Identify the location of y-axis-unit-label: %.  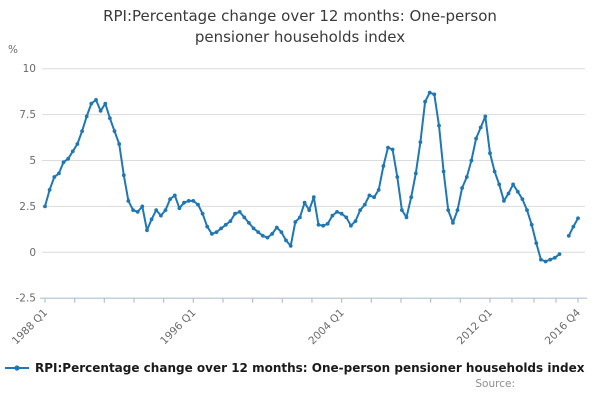
(13, 50).